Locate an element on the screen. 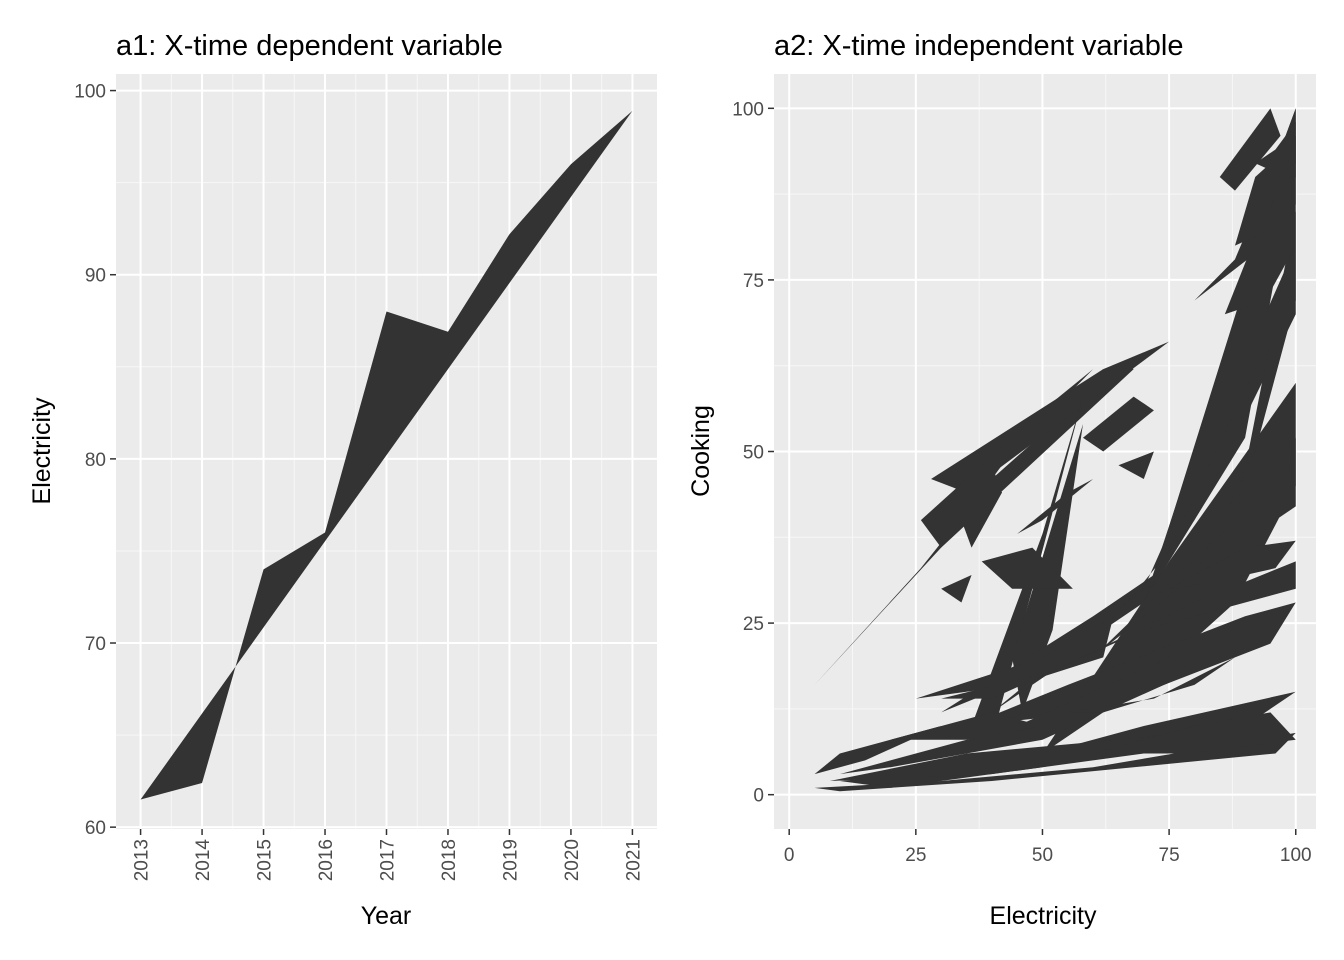  panel-a1-y-axis: 60 70 80 90 100 is located at coordinates (95, 460).